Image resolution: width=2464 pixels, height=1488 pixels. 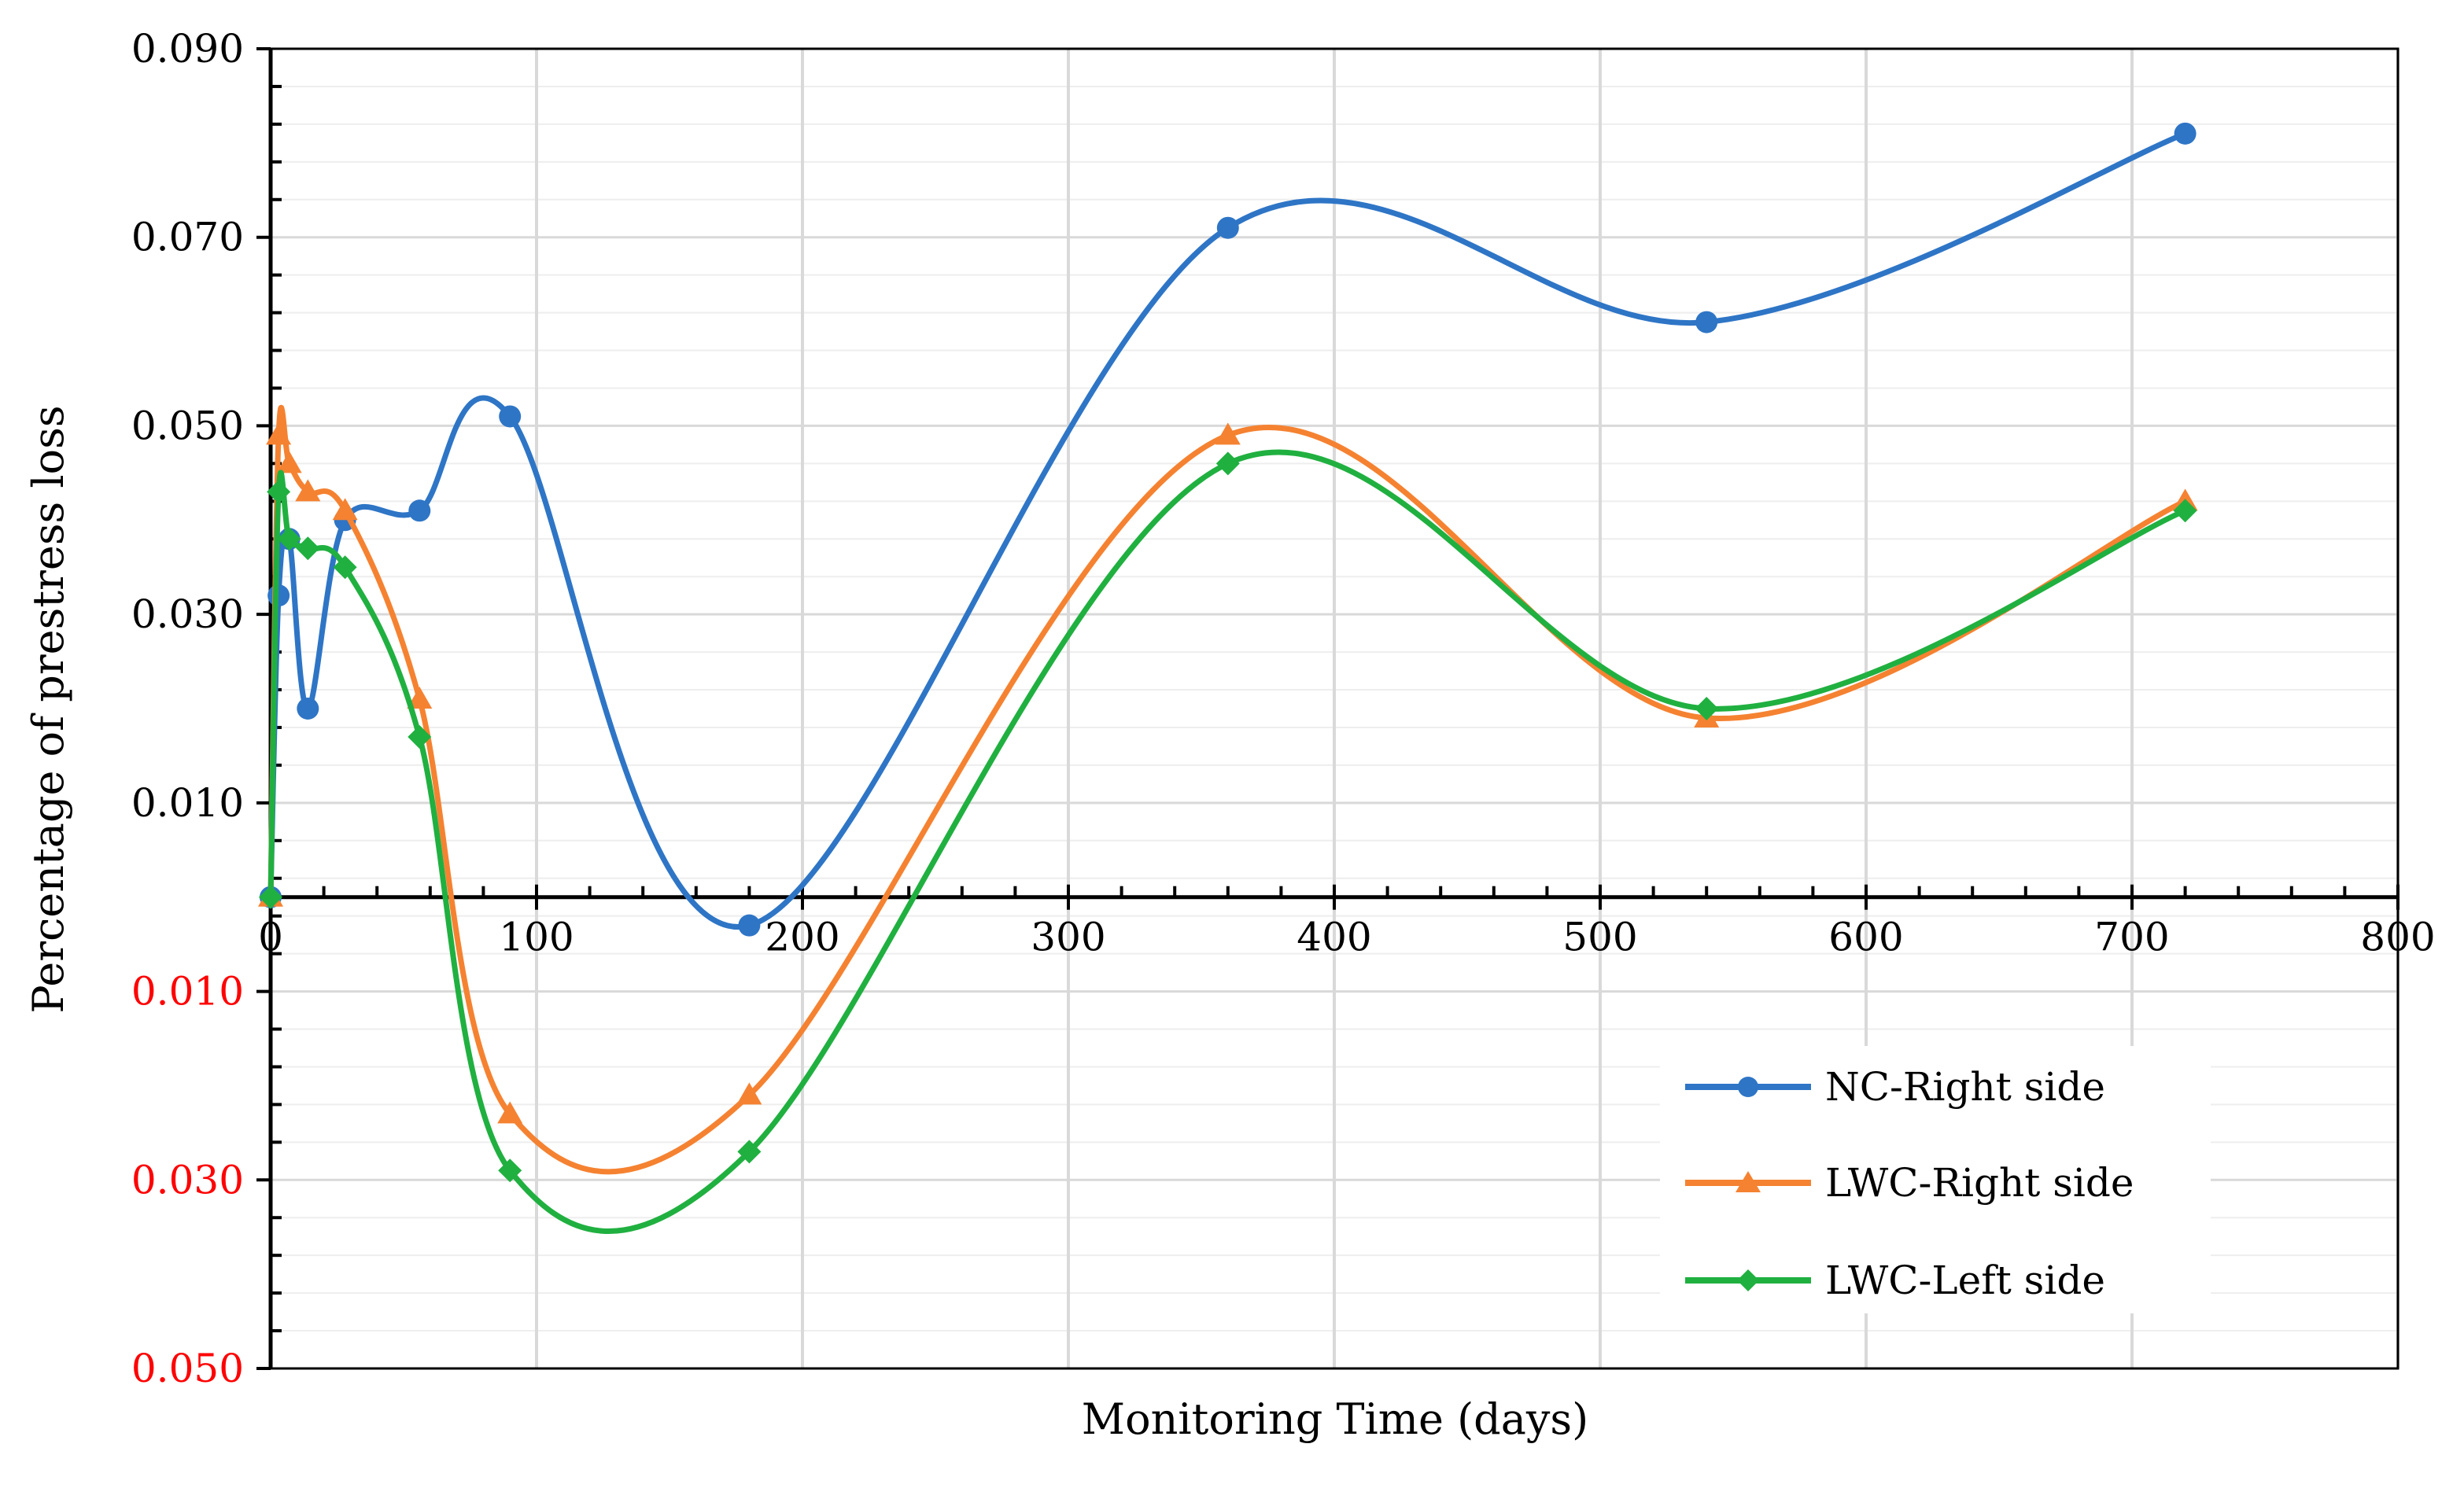 I want to click on y-tick-label: 0.070, so click(x=187, y=238).